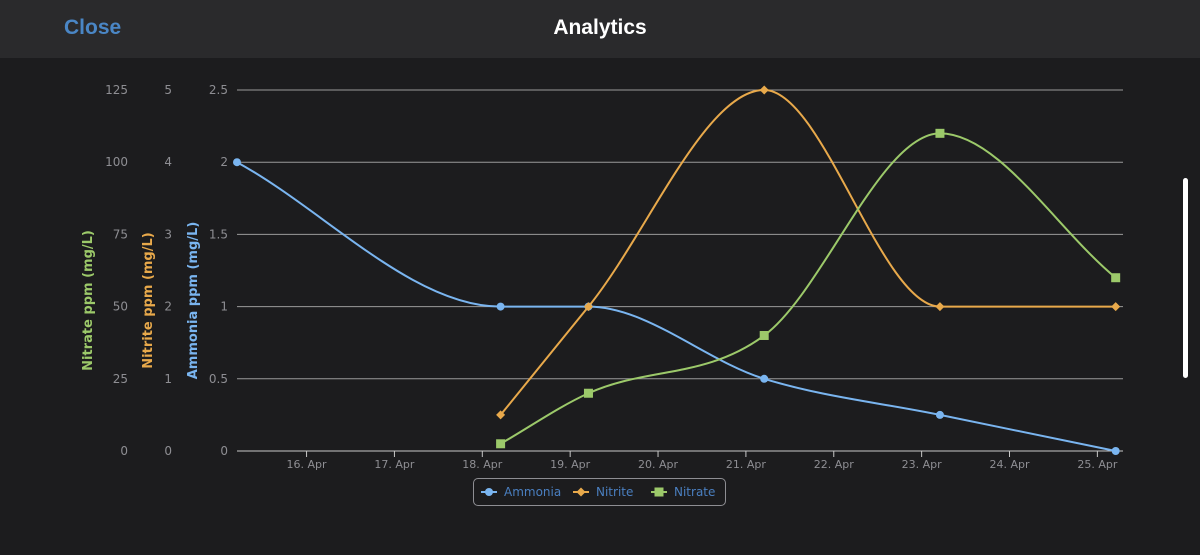 The image size is (1200, 555). I want to click on x-tick-label: 24. Apr, so click(1009, 464).